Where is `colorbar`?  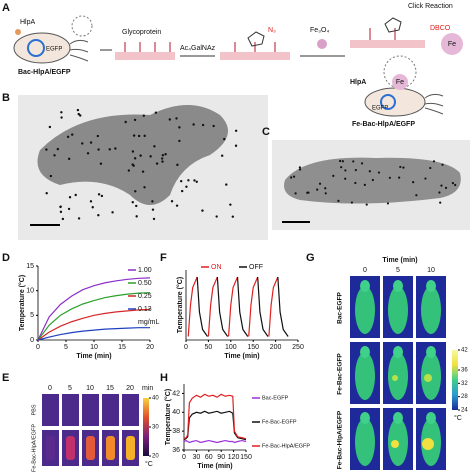 colorbar is located at coordinates (146, 427).